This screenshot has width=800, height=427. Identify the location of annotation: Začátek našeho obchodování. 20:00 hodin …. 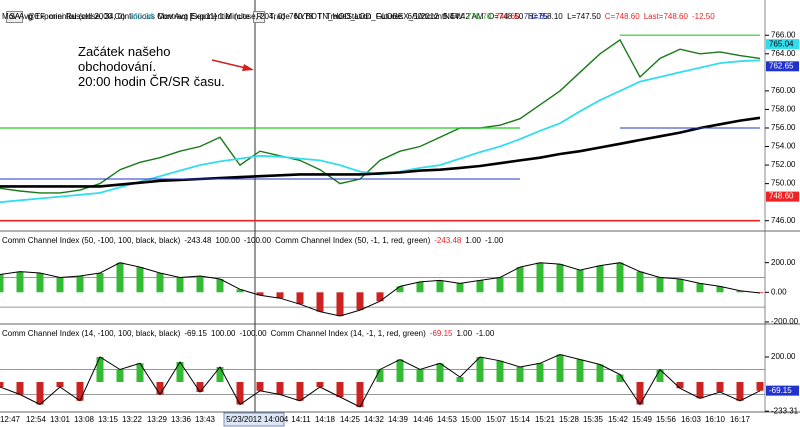
(151, 66).